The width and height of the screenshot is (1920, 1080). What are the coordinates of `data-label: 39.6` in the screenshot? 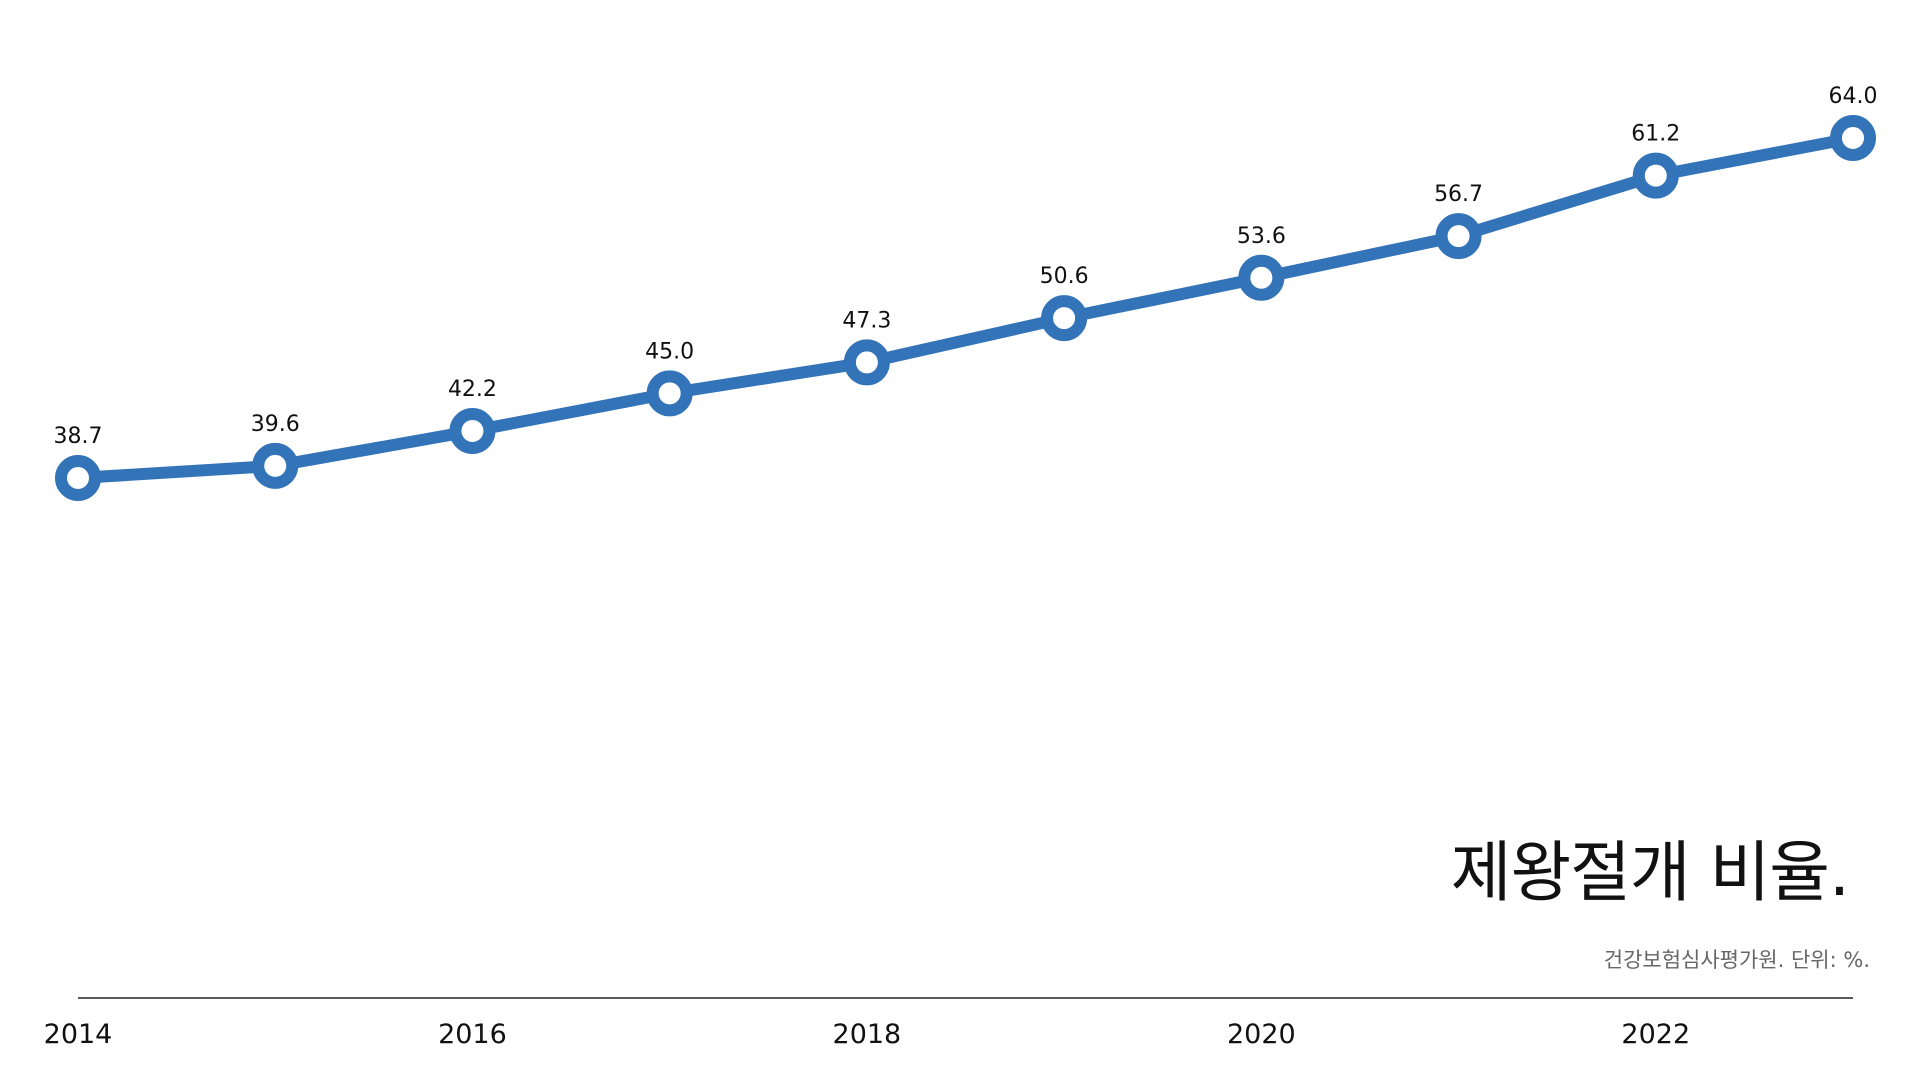 It's located at (275, 424).